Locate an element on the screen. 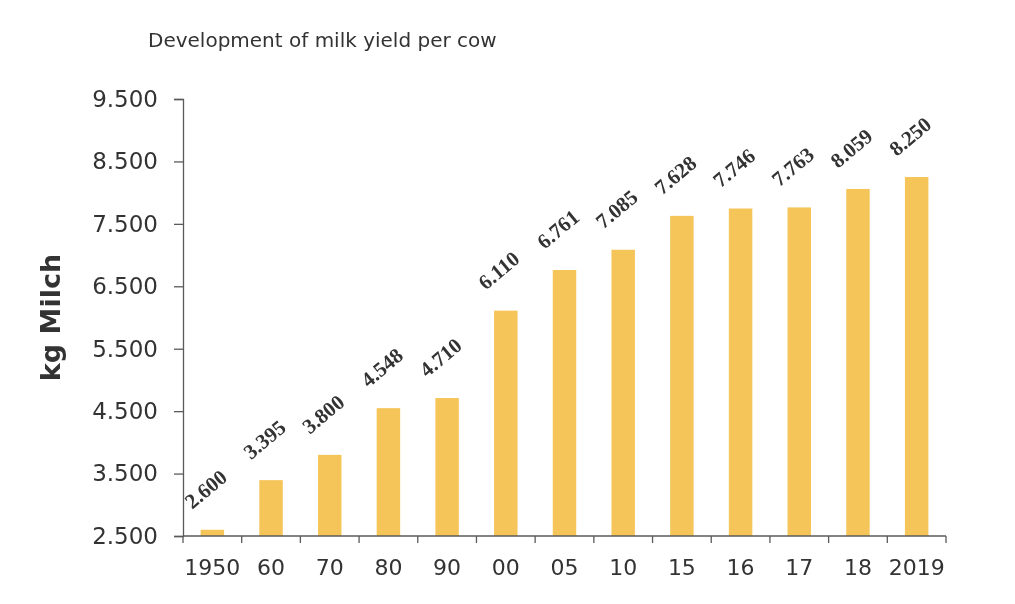 The width and height of the screenshot is (1015, 604). y-tick-label: 2.500 is located at coordinates (125, 535).